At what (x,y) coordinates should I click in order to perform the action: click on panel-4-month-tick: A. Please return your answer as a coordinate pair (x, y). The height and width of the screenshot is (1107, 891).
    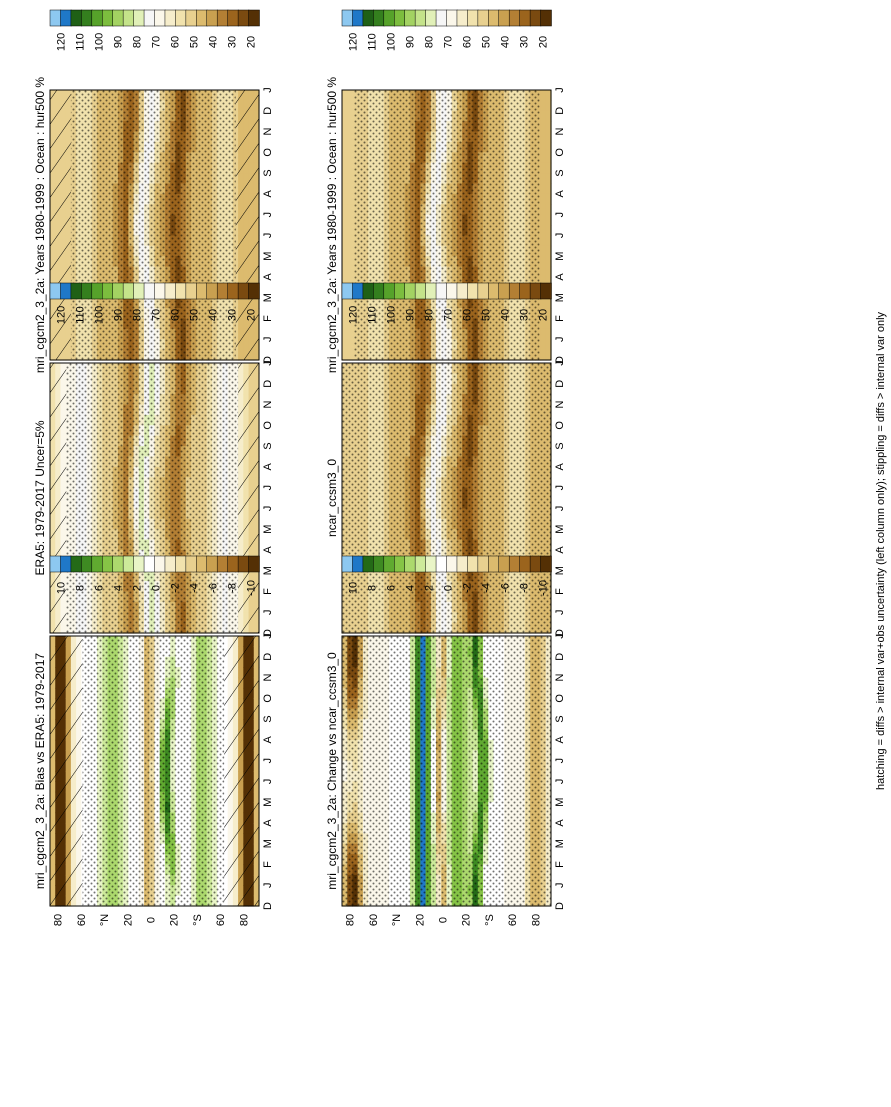
    Looking at the image, I should click on (560, 550).